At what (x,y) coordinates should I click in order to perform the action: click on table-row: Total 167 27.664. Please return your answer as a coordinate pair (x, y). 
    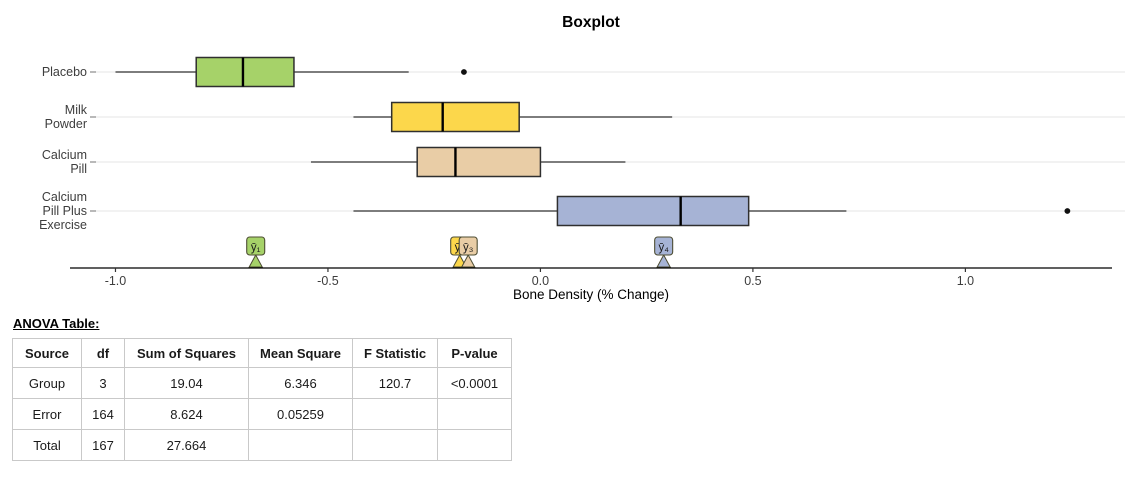
    Looking at the image, I should click on (262, 445).